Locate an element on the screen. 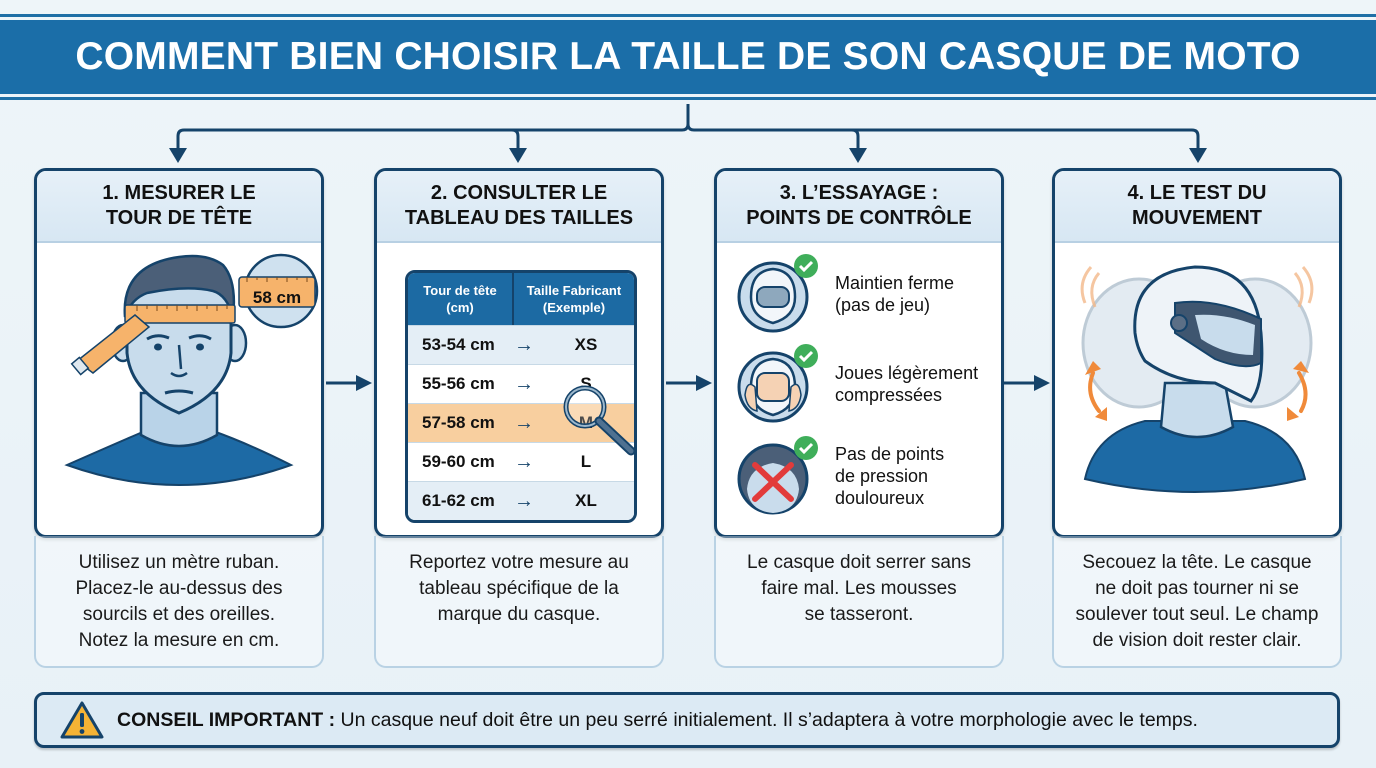 This screenshot has height=768, width=1376. no-pressure-point-icon is located at coordinates (773, 479).